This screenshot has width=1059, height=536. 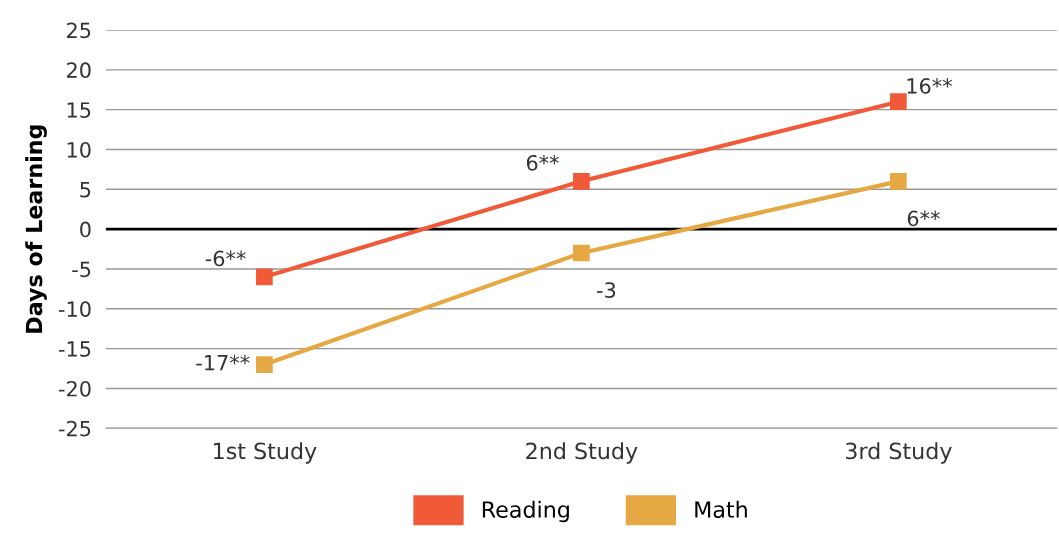 I want to click on y-tick-label: 0, so click(x=85, y=229).